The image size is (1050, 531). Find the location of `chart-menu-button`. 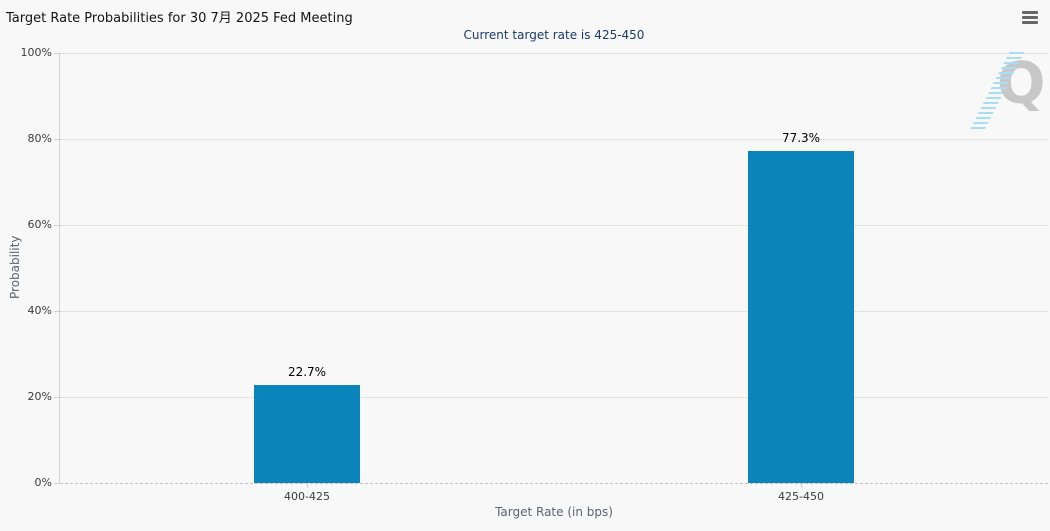

chart-menu-button is located at coordinates (1030, 17).